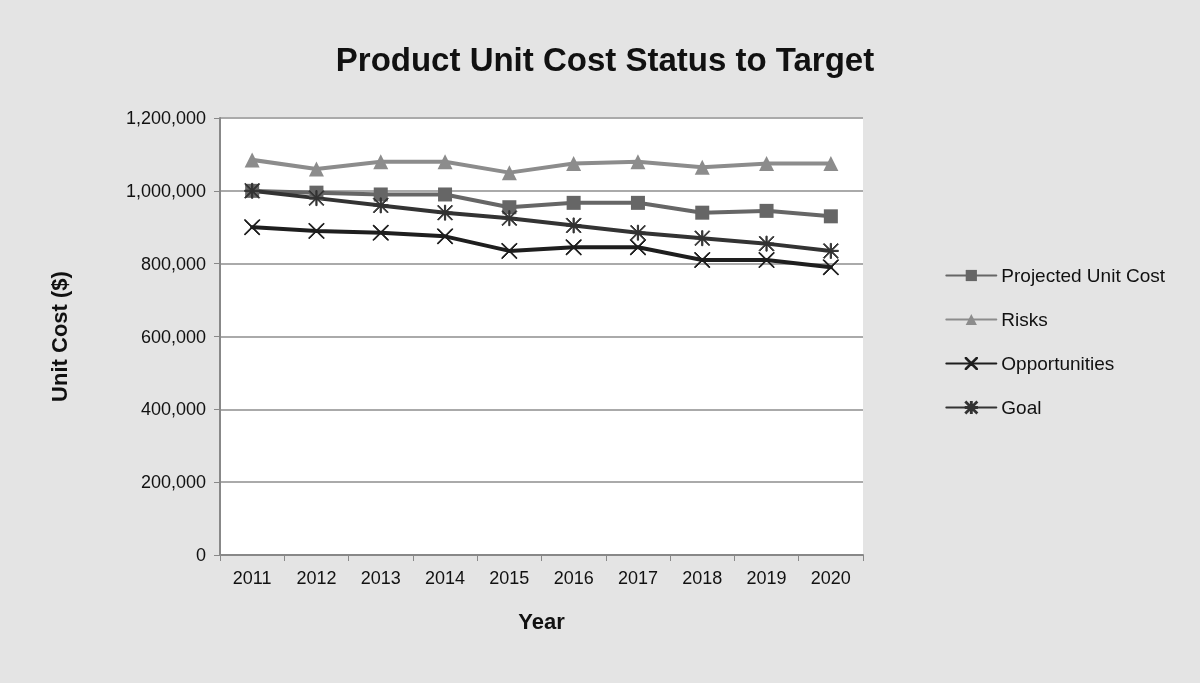  Describe the element at coordinates (573, 578) in the screenshot. I see `x-tick-label: 2016` at that location.